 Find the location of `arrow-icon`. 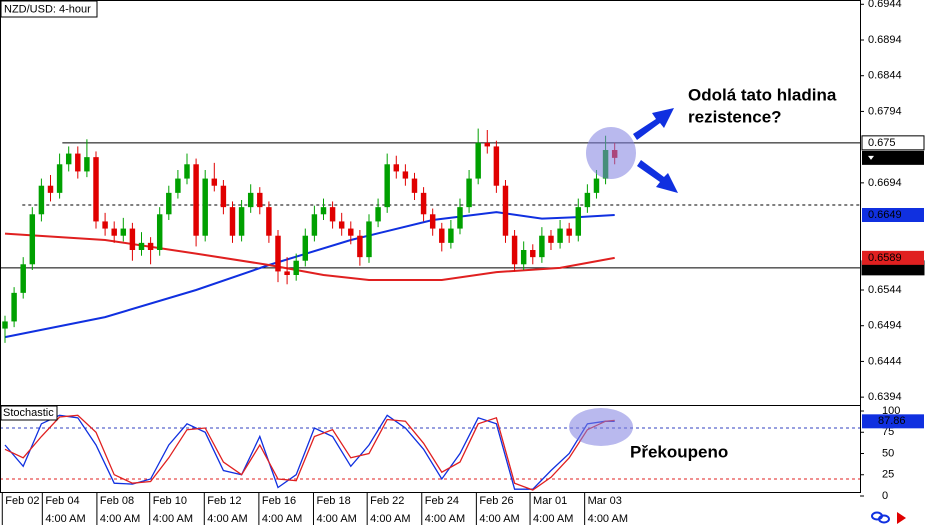

arrow-icon is located at coordinates (901, 518).